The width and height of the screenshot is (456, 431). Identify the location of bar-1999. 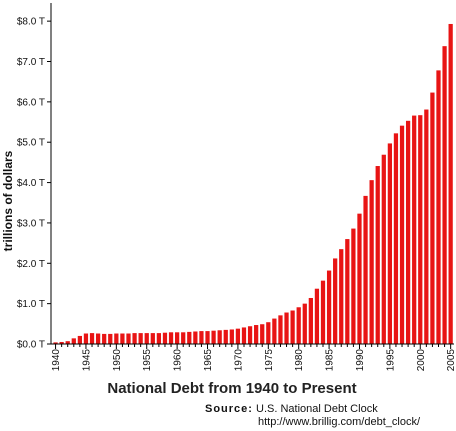
(414, 229).